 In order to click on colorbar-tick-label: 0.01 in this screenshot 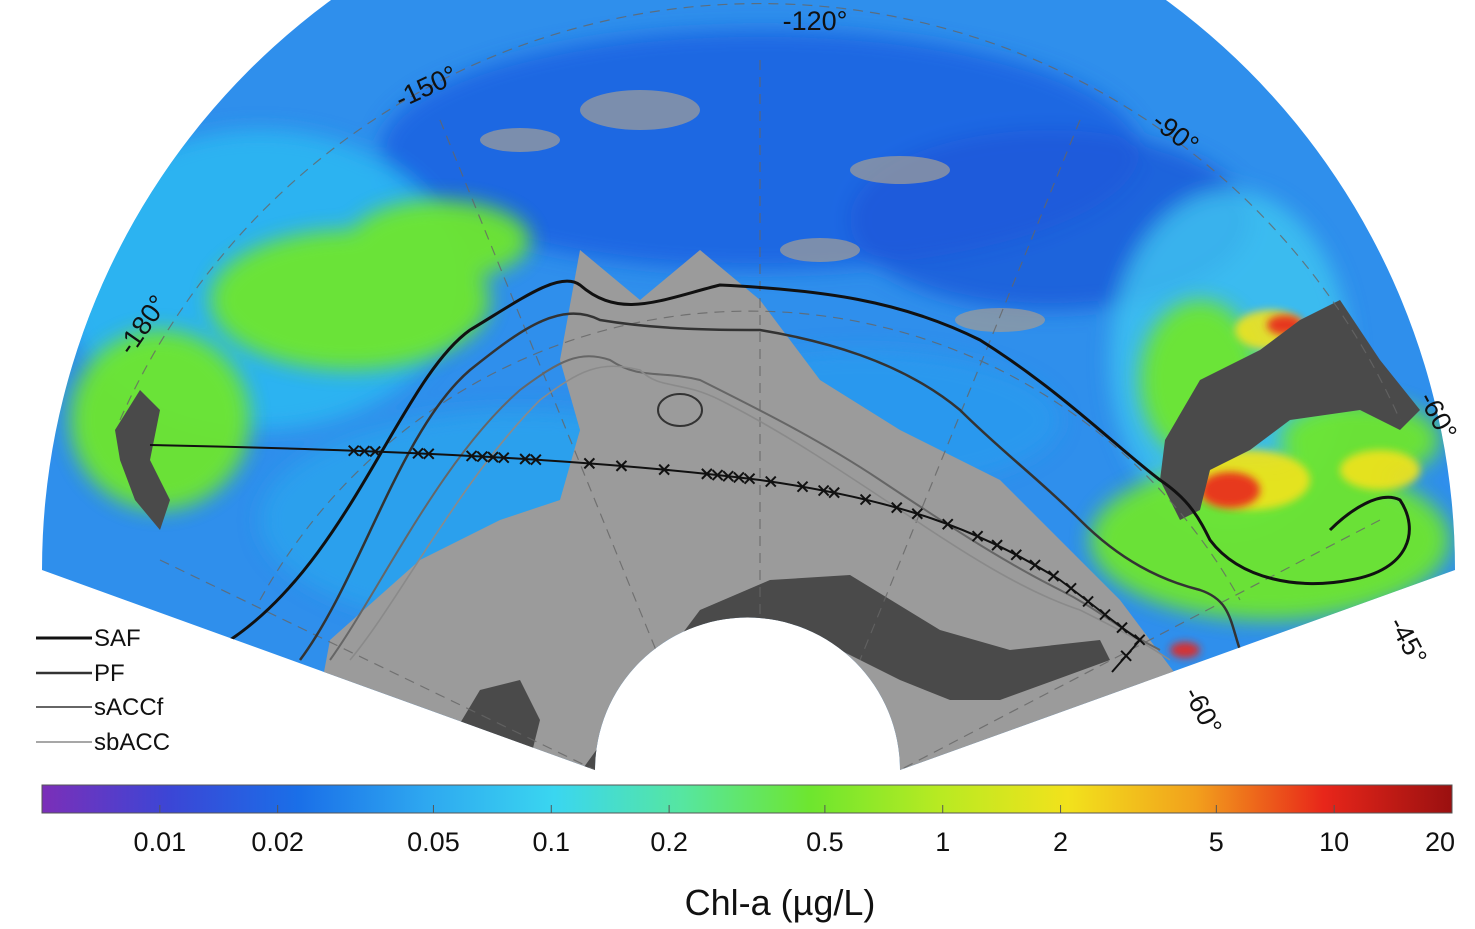, I will do `click(160, 842)`.